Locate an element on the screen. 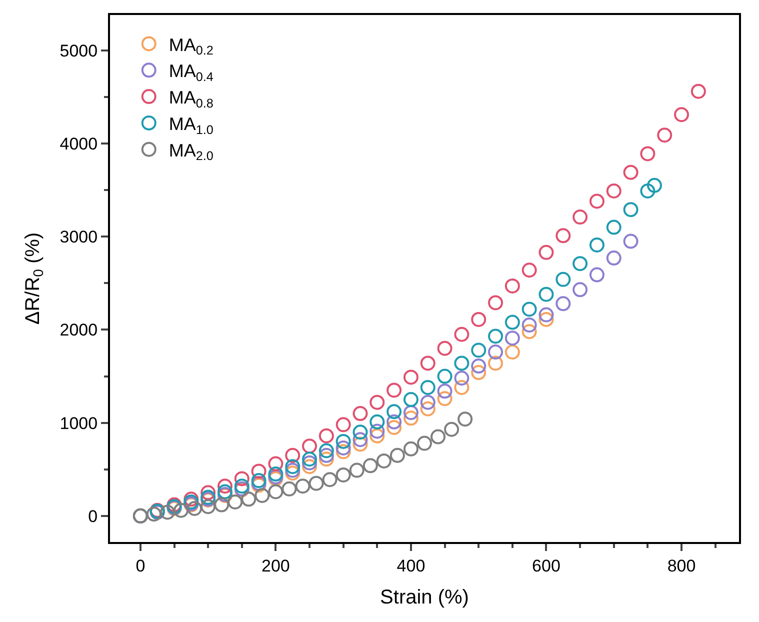 This screenshot has height=622, width=759. y-tick-label: 1000 is located at coordinates (79, 423).